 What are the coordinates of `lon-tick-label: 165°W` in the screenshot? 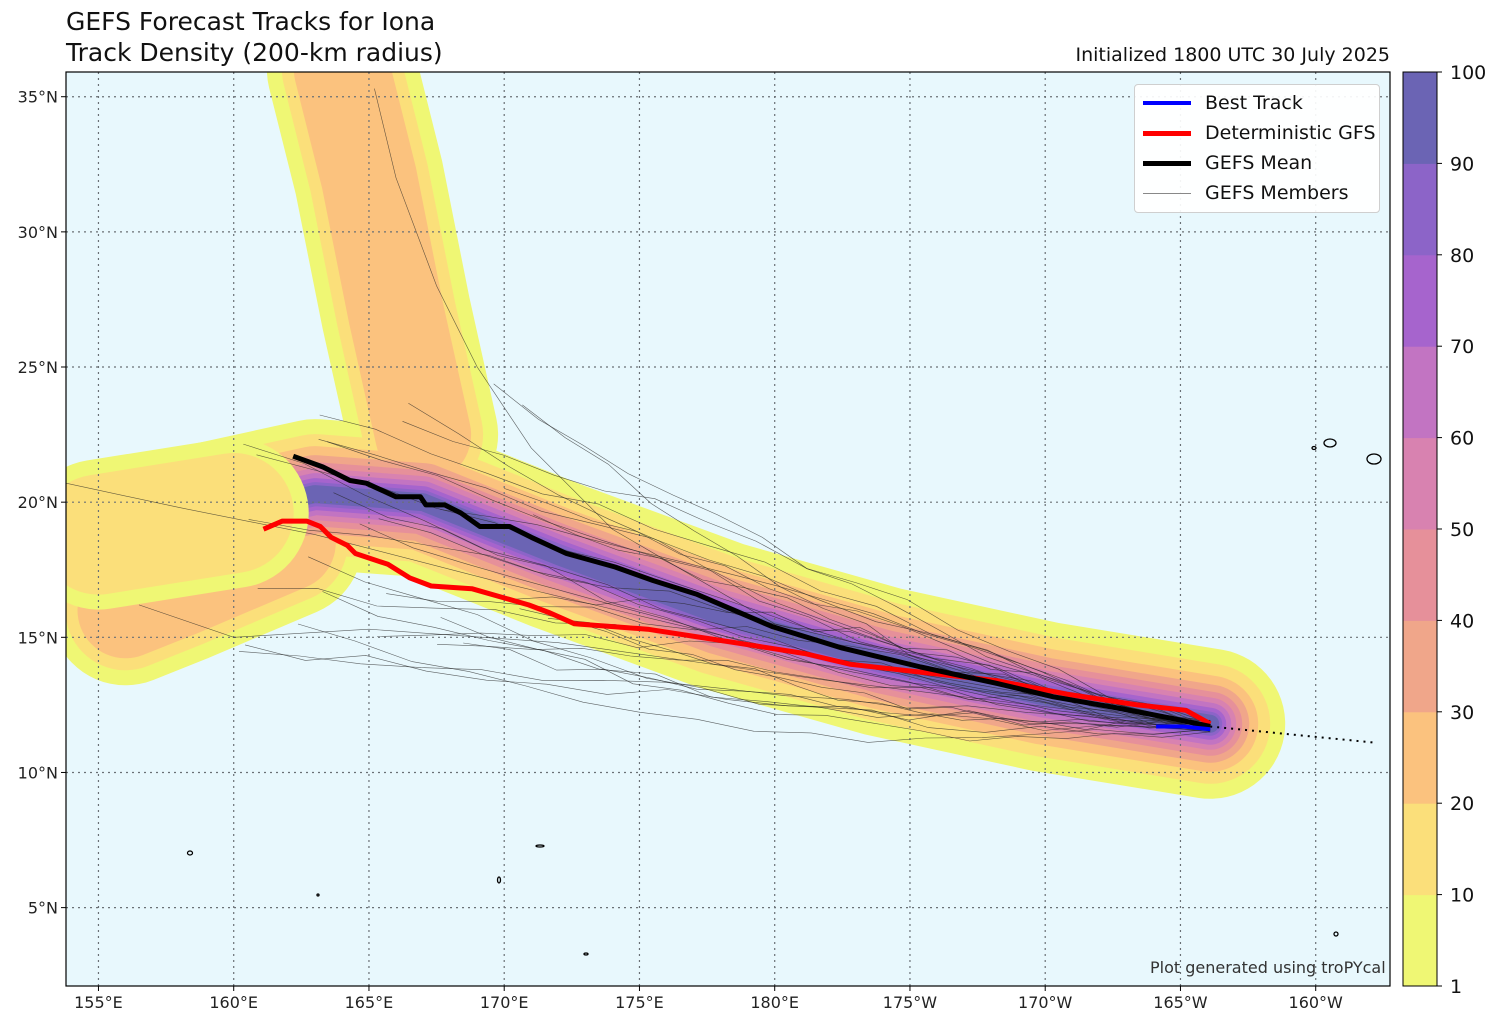 It's located at (1180, 1002).